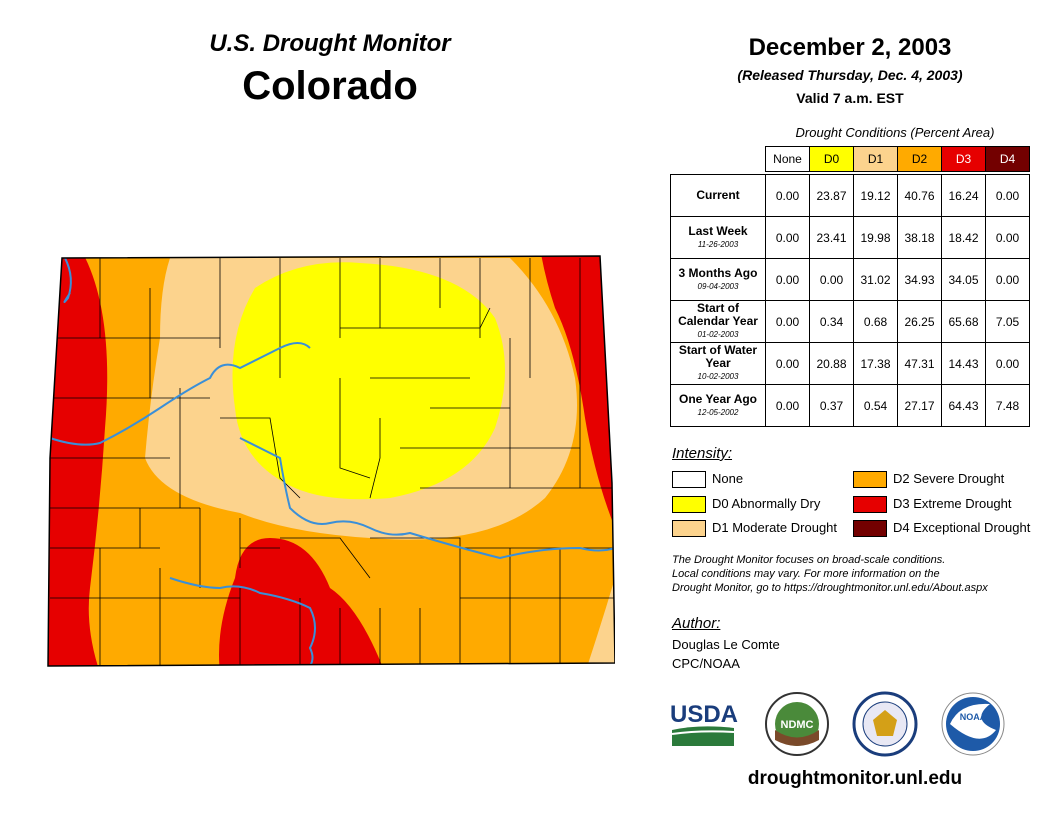 The height and width of the screenshot is (816, 1056). What do you see at coordinates (963, 405) in the screenshot?
I see `table-cell: 64.43` at bounding box center [963, 405].